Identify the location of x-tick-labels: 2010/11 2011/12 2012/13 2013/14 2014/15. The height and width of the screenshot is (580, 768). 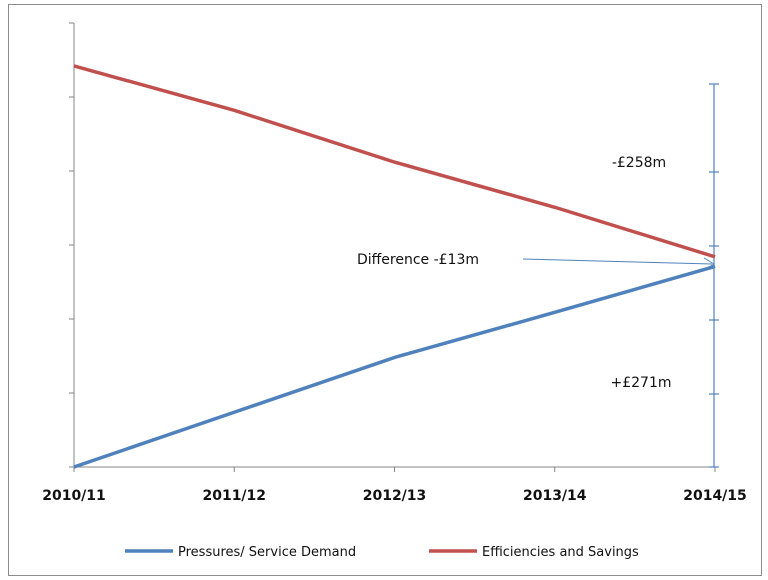
(394, 496).